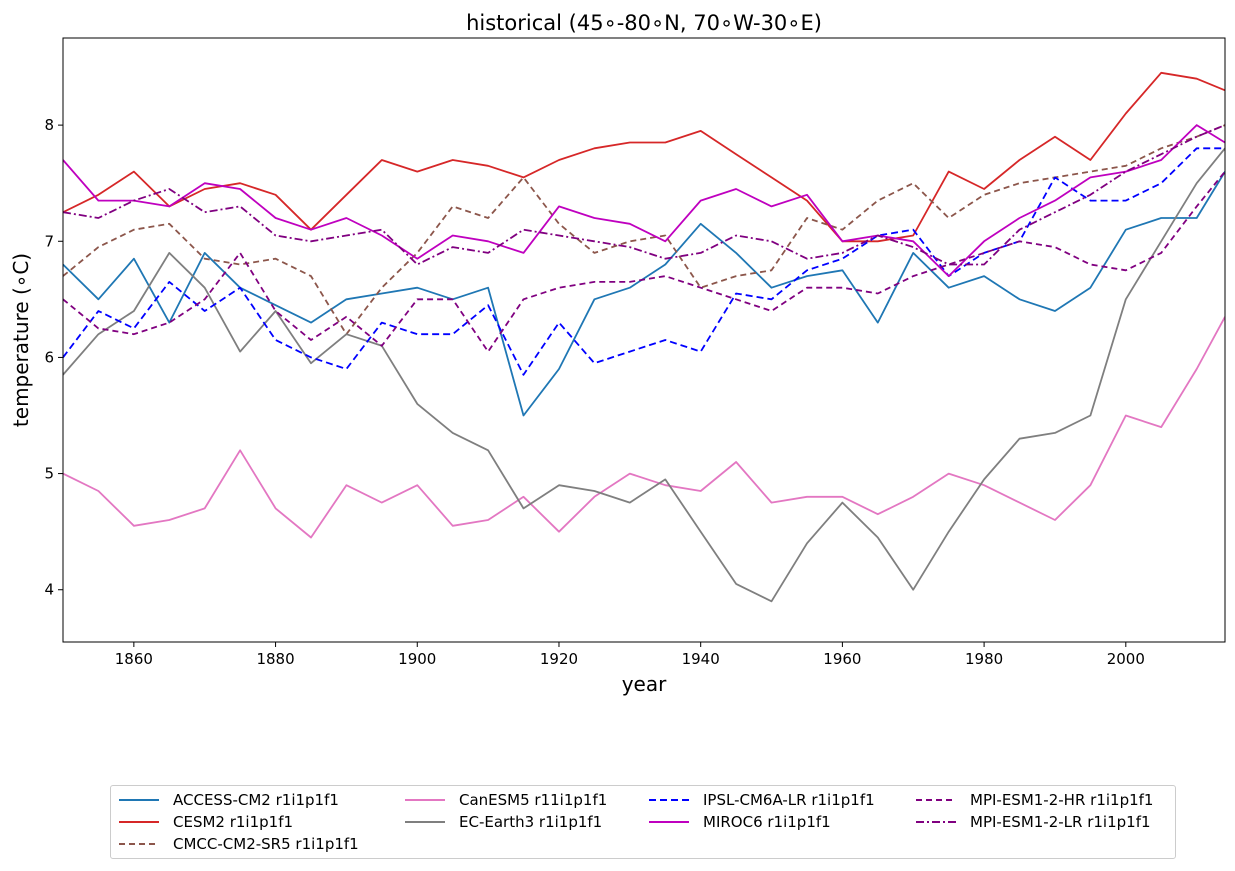 The image size is (1235, 871). What do you see at coordinates (1126, 659) in the screenshot?
I see `x-tick-label: 2000` at bounding box center [1126, 659].